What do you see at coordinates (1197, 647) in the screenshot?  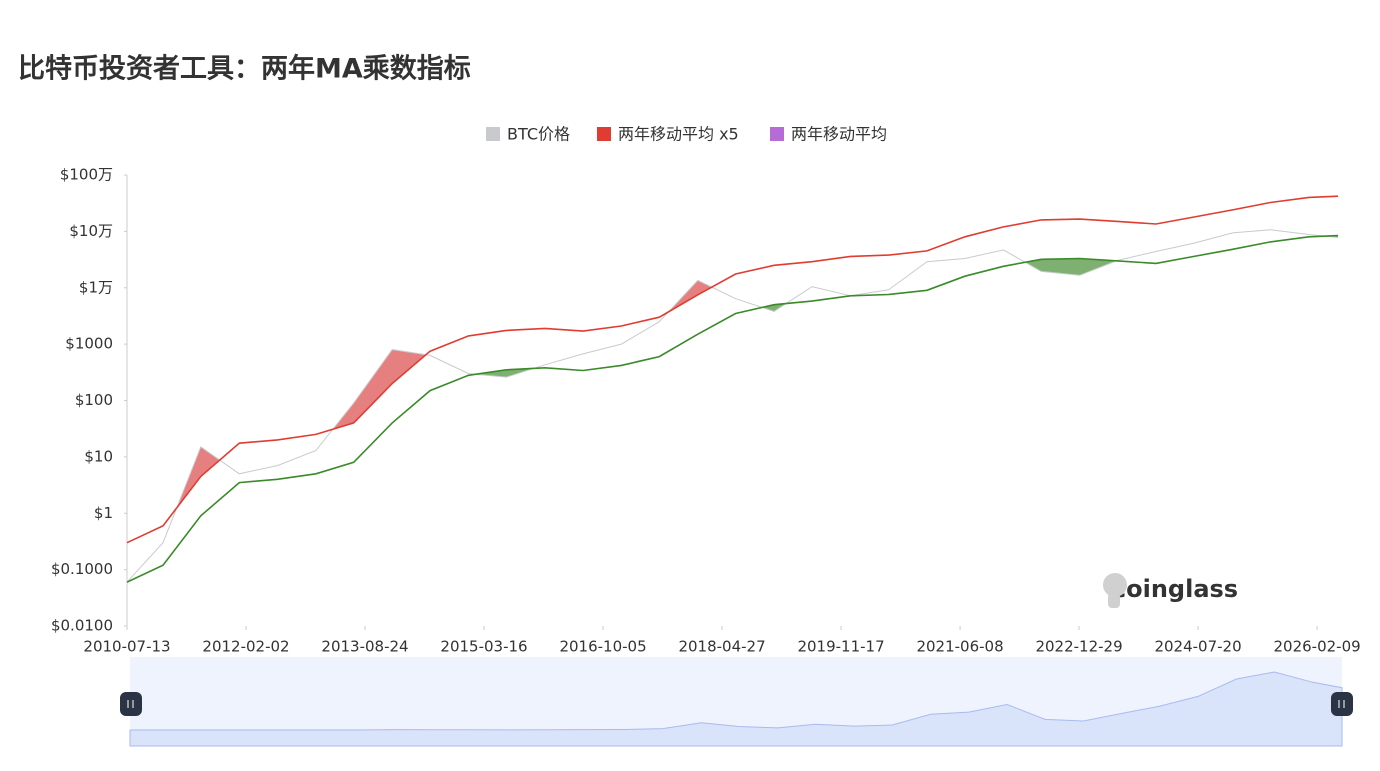 I see `x-tick-label: 2024-07-20` at bounding box center [1197, 647].